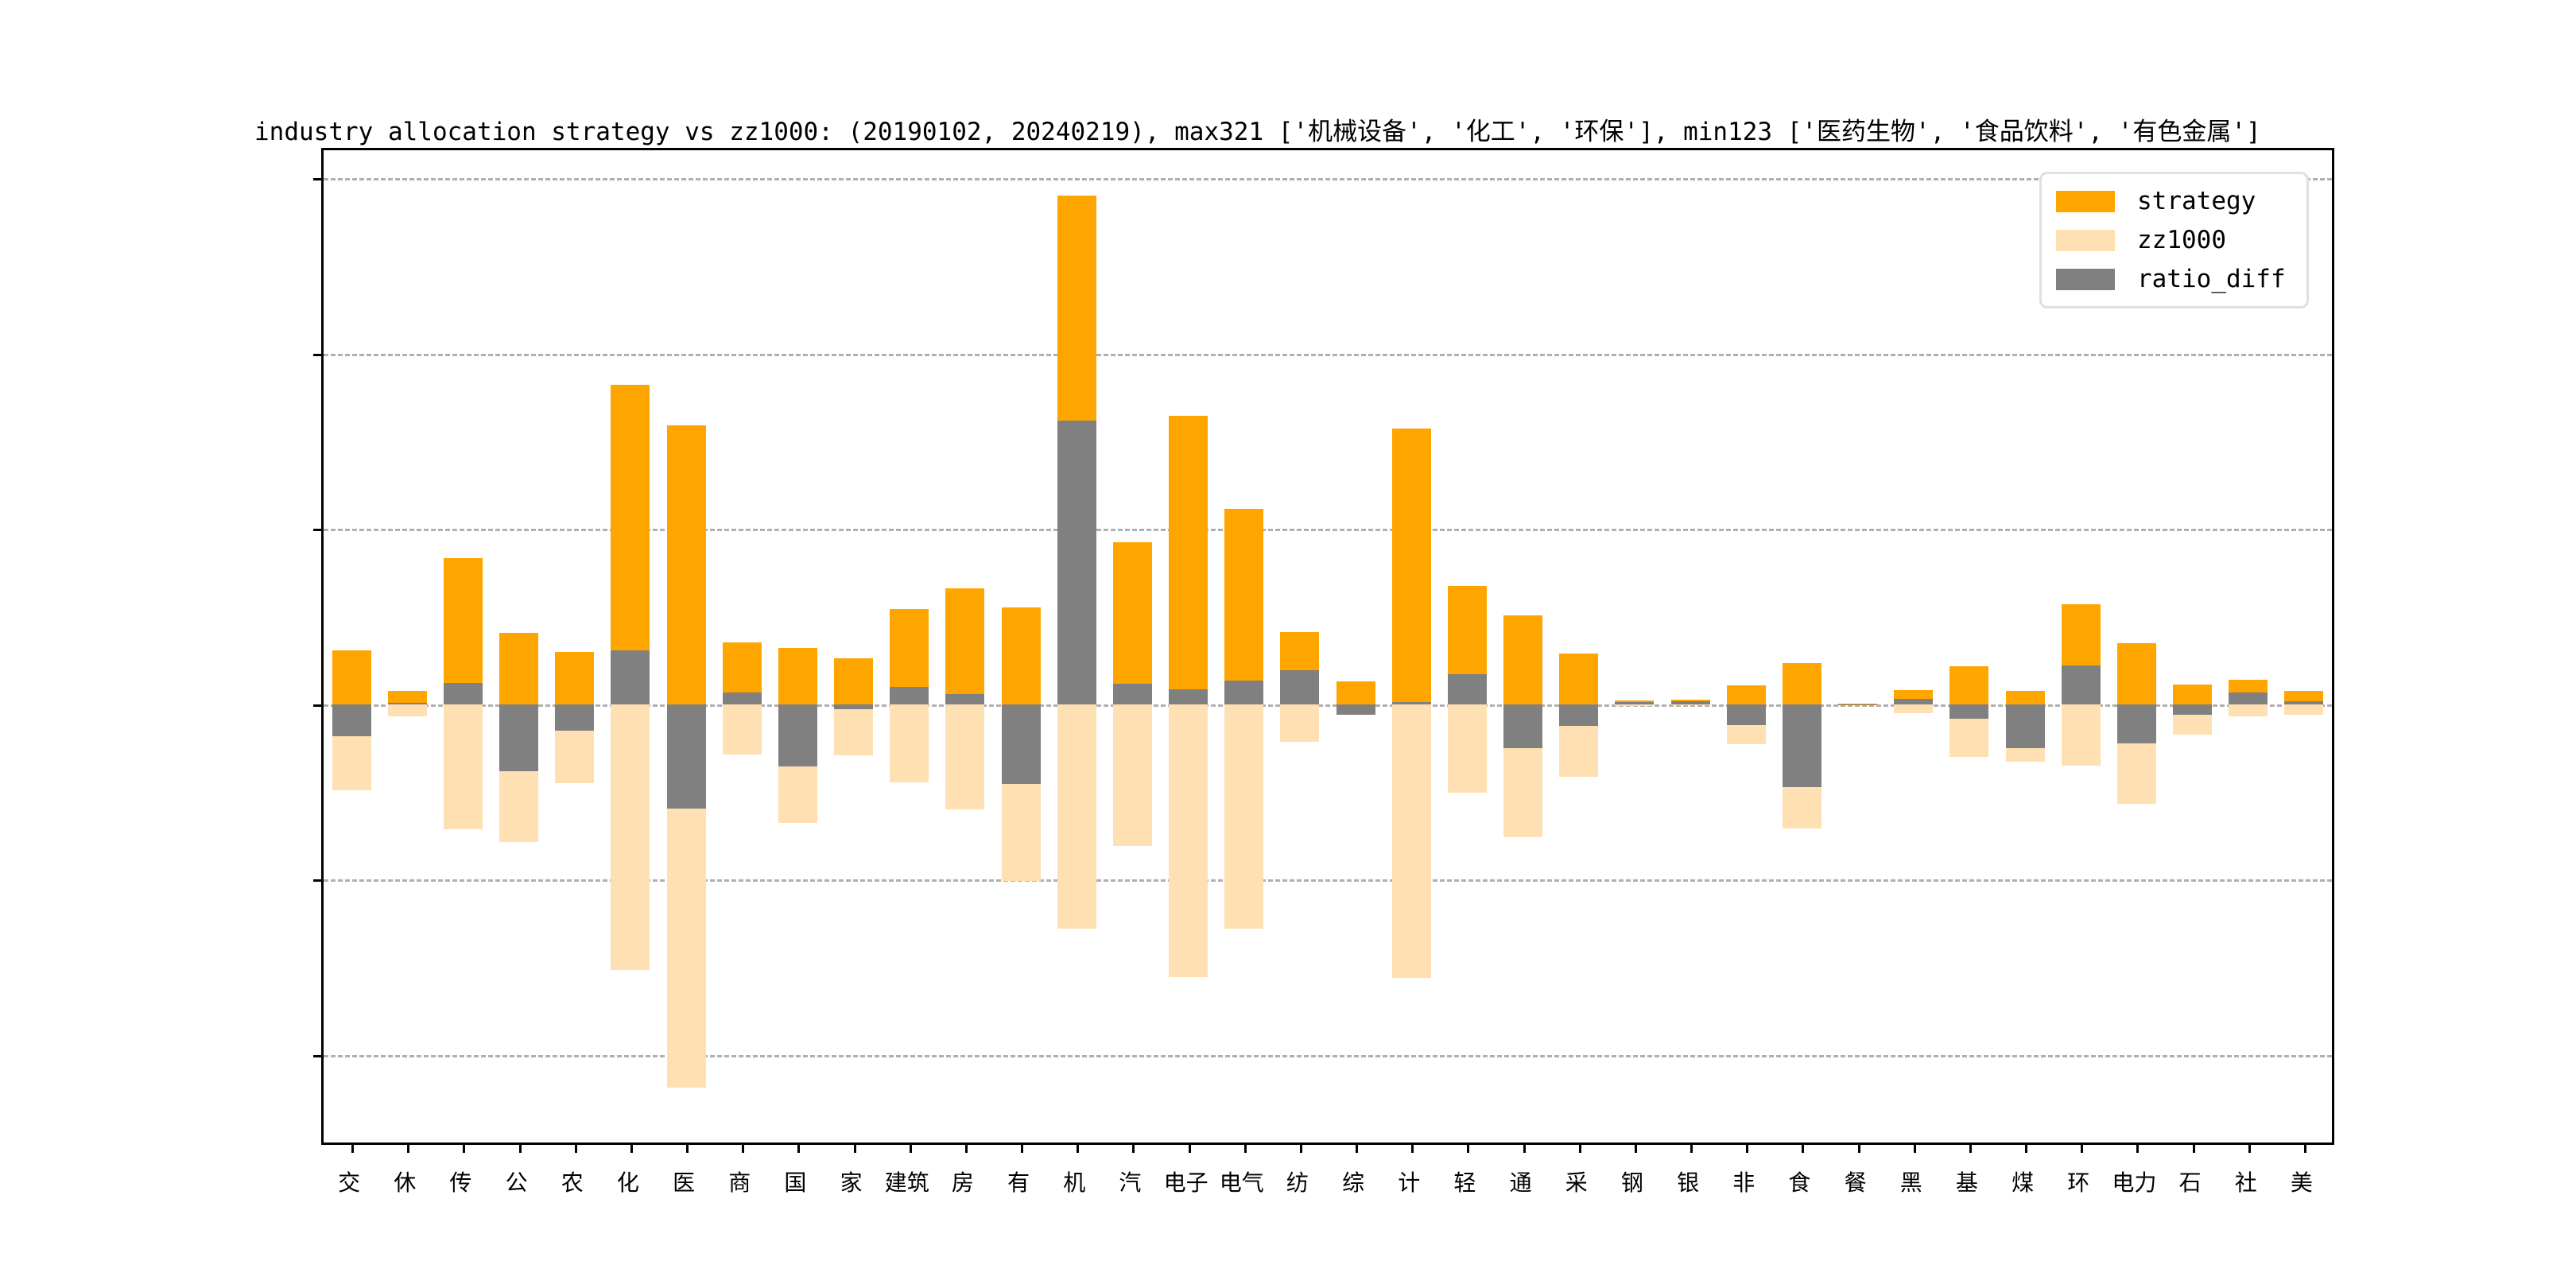 Image resolution: width=2576 pixels, height=1288 pixels. I want to click on legend-swatch-icon, so click(2086, 279).